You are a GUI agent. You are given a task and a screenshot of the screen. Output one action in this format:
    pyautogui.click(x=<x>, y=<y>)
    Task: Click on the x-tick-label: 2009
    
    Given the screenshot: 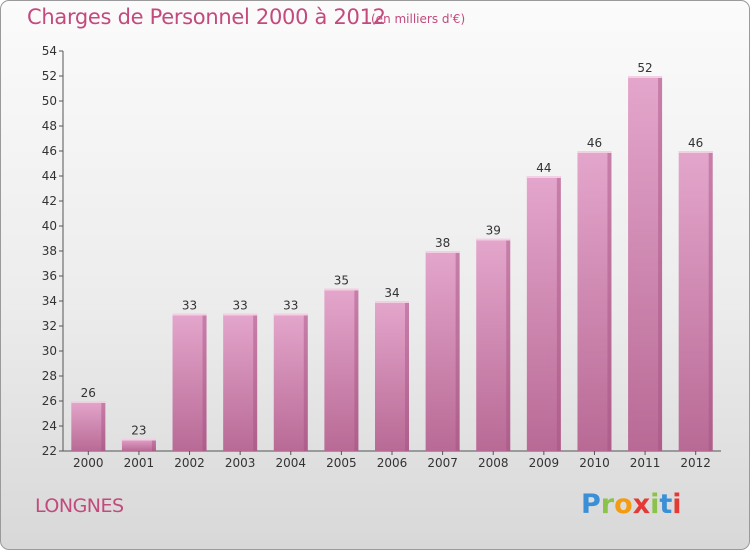 What is the action you would take?
    pyautogui.click(x=544, y=463)
    